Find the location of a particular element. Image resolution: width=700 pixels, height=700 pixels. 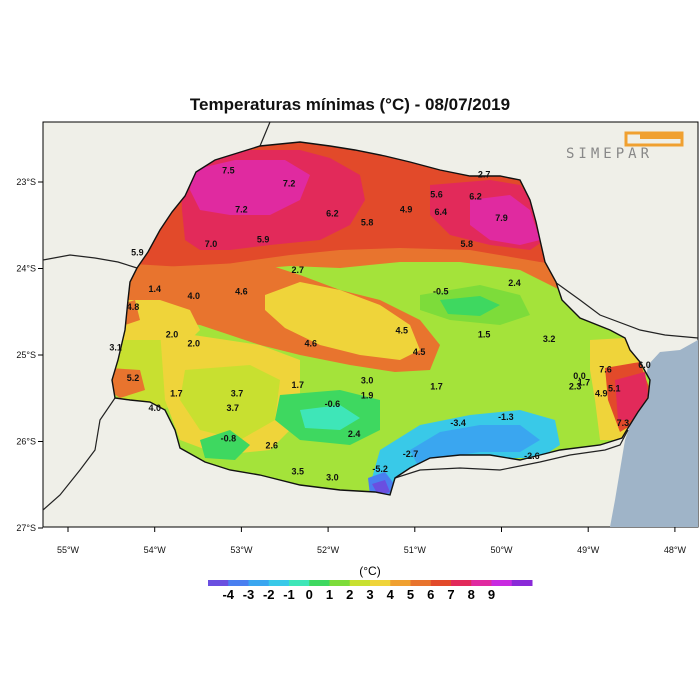

station-value: 7.5 is located at coordinates (228, 170).